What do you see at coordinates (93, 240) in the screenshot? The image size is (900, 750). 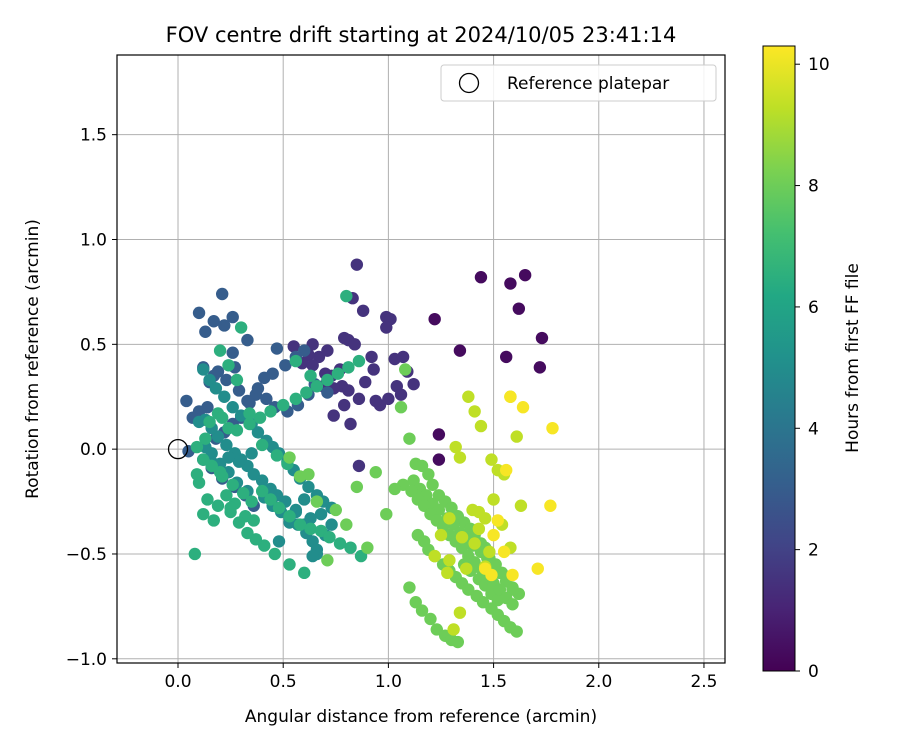 I see `y-tick-label: 1.0` at bounding box center [93, 240].